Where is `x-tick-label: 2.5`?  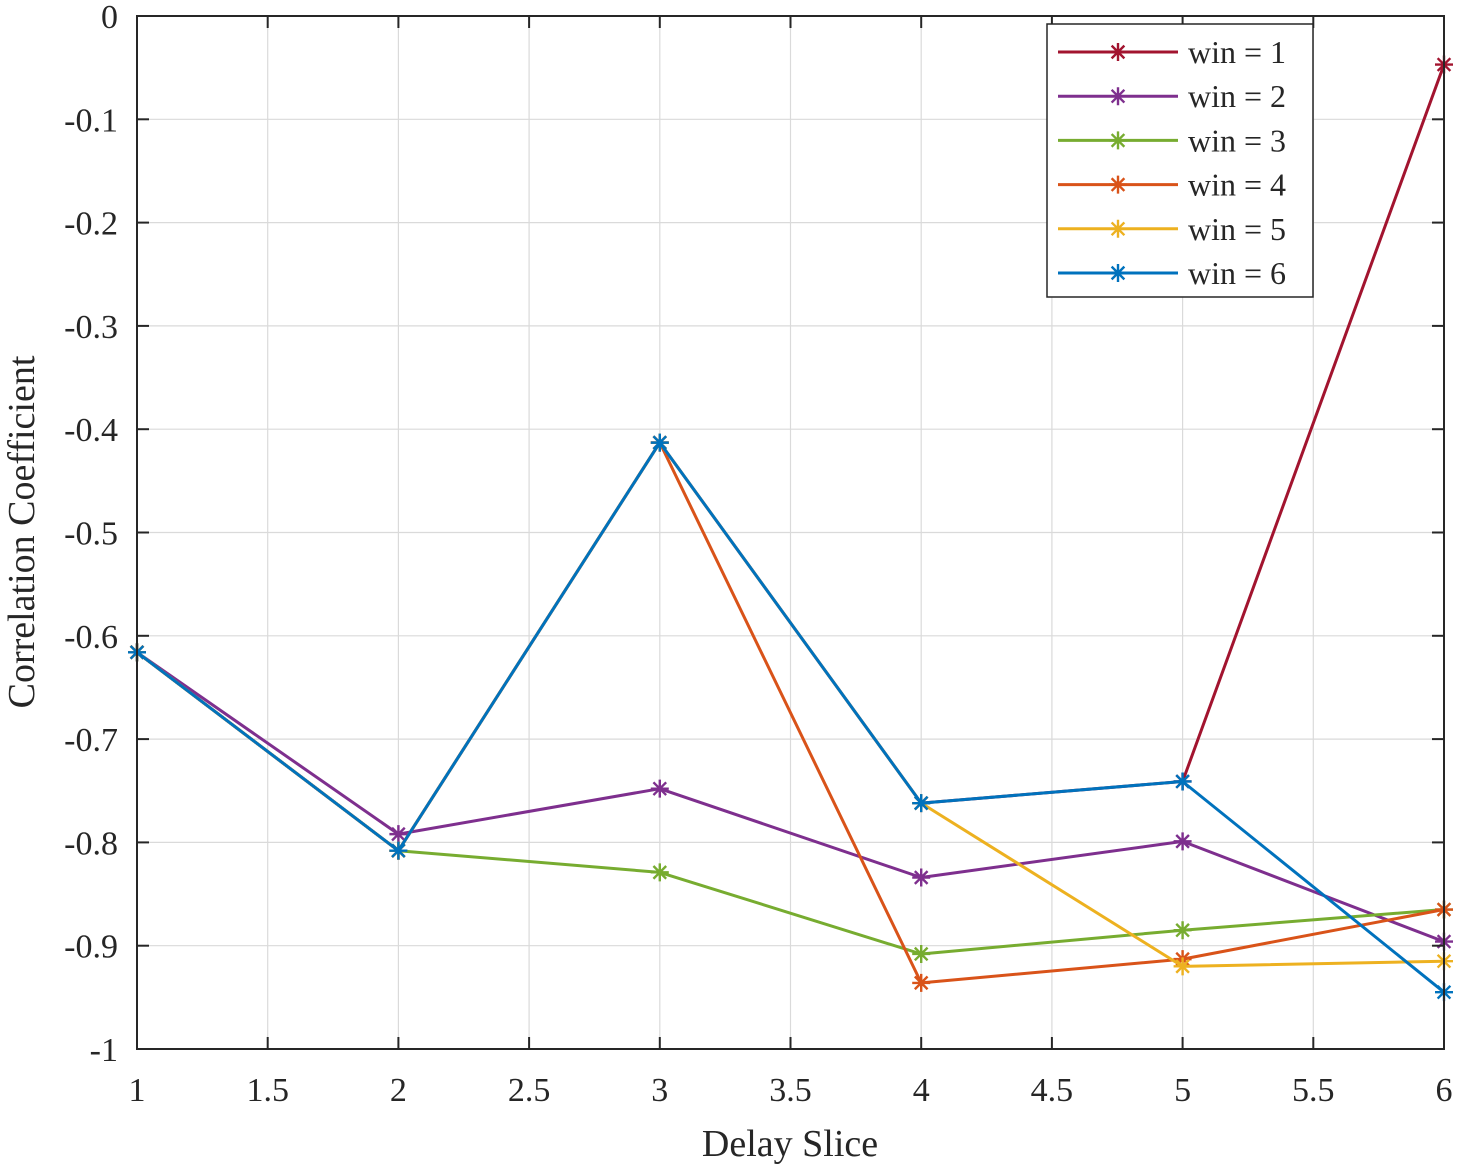
x-tick-label: 2.5 is located at coordinates (529, 1090).